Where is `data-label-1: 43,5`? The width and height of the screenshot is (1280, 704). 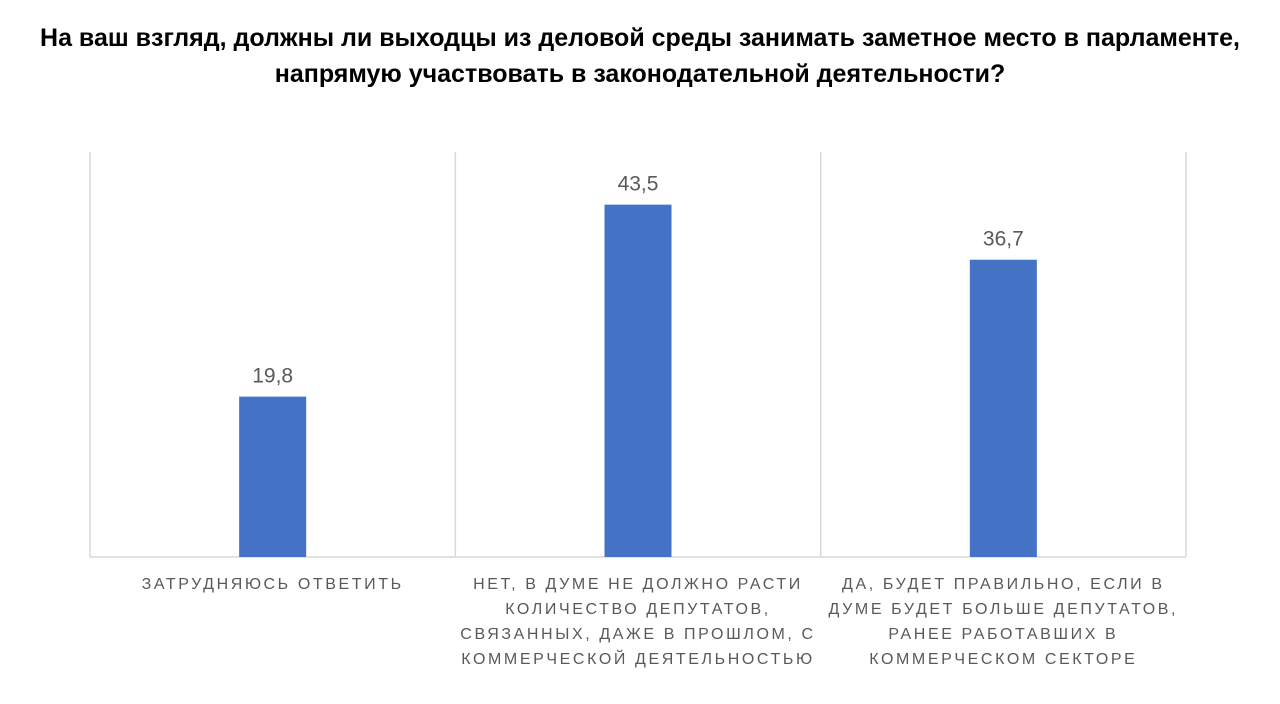 data-label-1: 43,5 is located at coordinates (638, 184).